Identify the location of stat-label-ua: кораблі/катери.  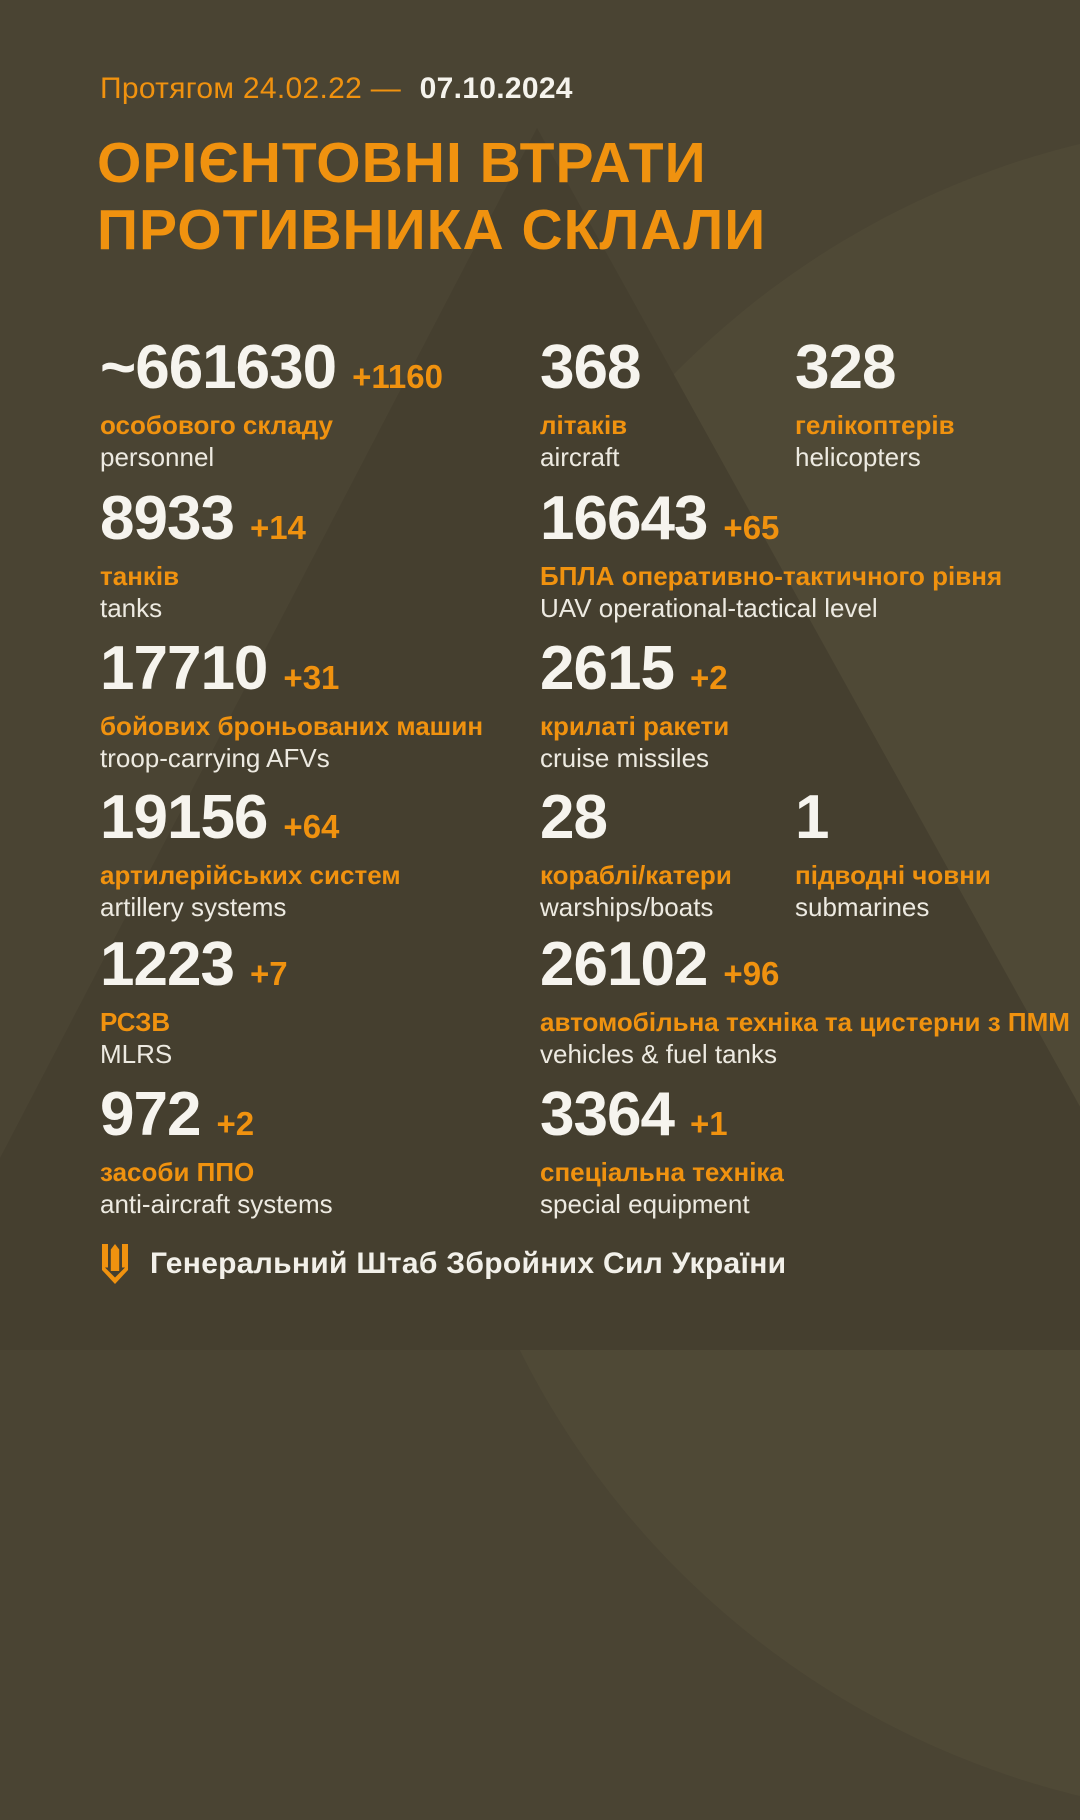
(636, 875).